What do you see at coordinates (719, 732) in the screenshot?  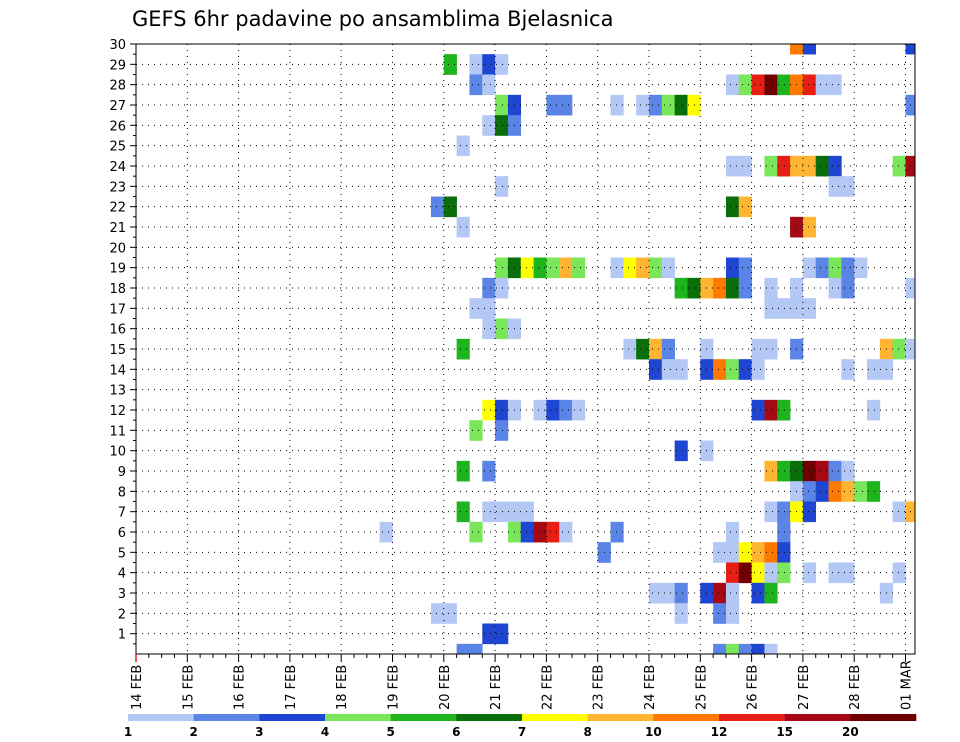 I see `legend-label: 12` at bounding box center [719, 732].